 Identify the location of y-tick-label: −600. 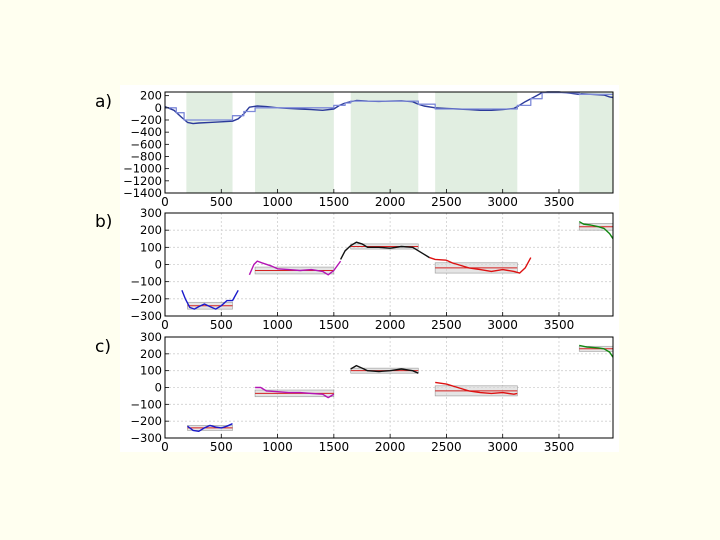
(146, 144).